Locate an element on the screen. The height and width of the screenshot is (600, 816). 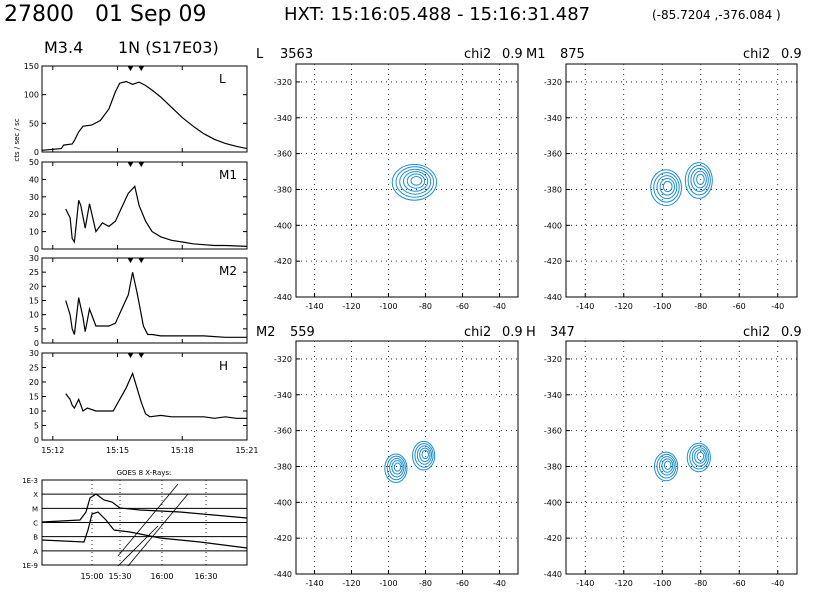
hxt-image-m1-source-1-contour is located at coordinates (666, 187).